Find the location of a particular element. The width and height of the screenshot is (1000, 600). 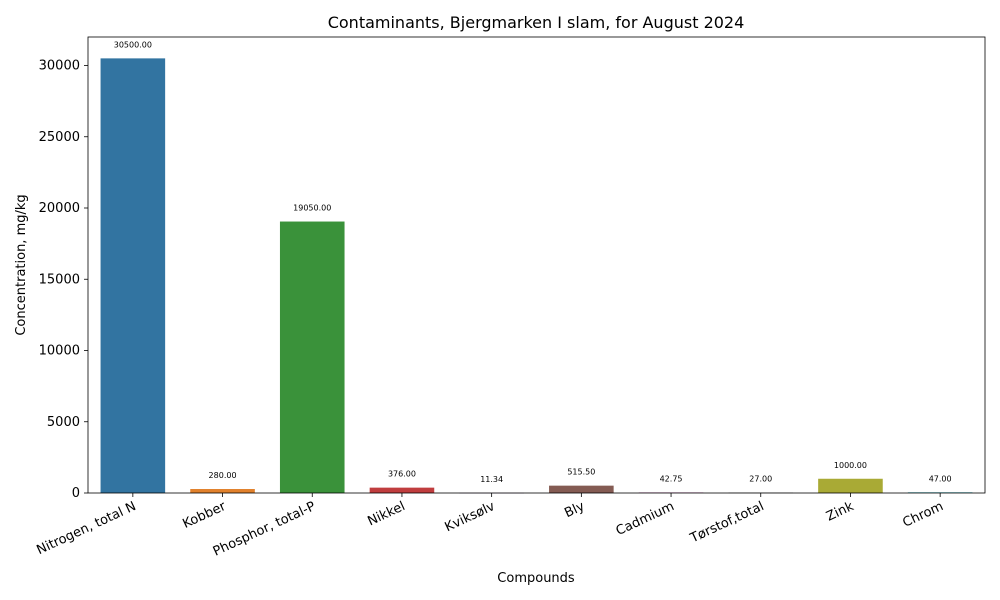

y-tick-label: 20000 is located at coordinates (59, 208).